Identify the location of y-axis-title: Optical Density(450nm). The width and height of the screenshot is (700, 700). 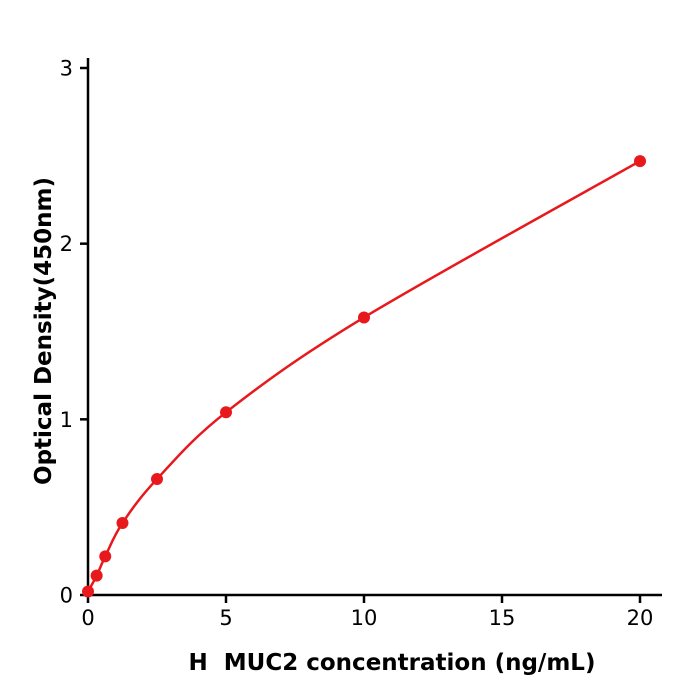
(44, 331).